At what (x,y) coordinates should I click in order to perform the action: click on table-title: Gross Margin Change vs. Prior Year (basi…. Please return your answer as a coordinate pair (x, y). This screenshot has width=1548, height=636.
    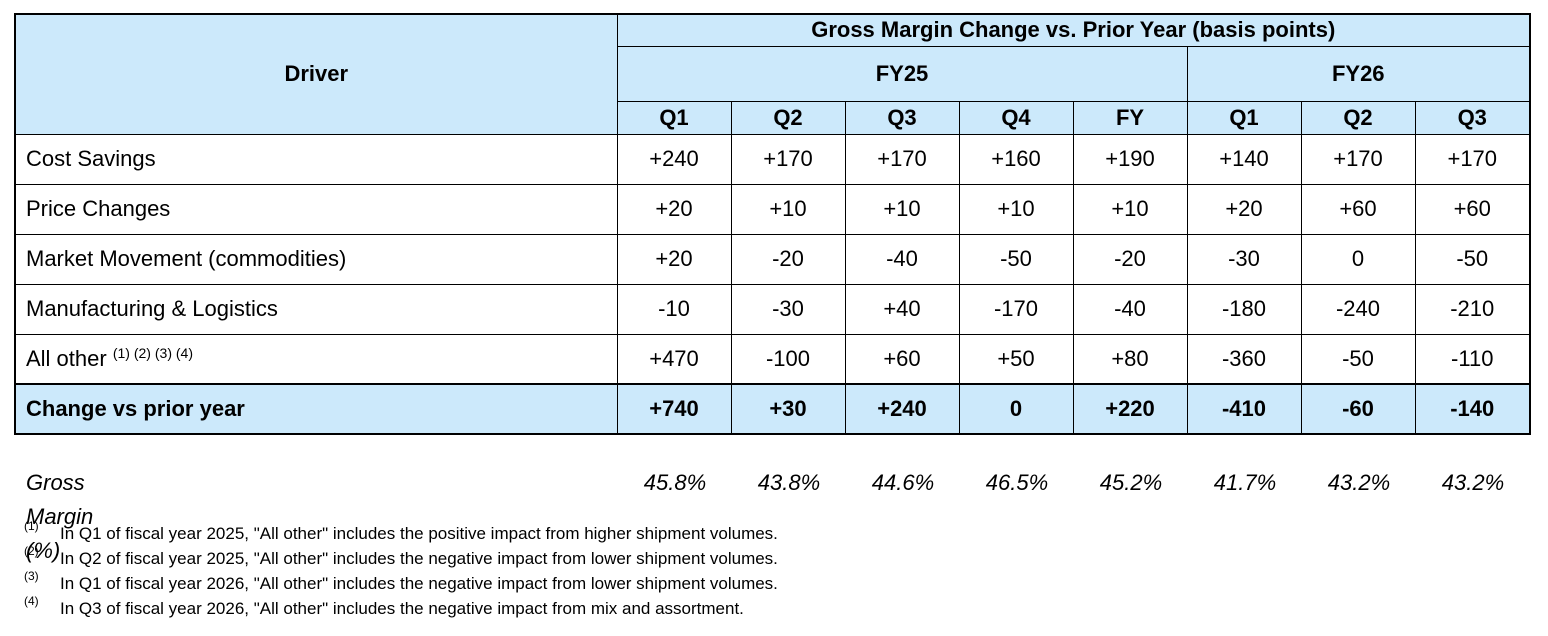
    Looking at the image, I should click on (1073, 30).